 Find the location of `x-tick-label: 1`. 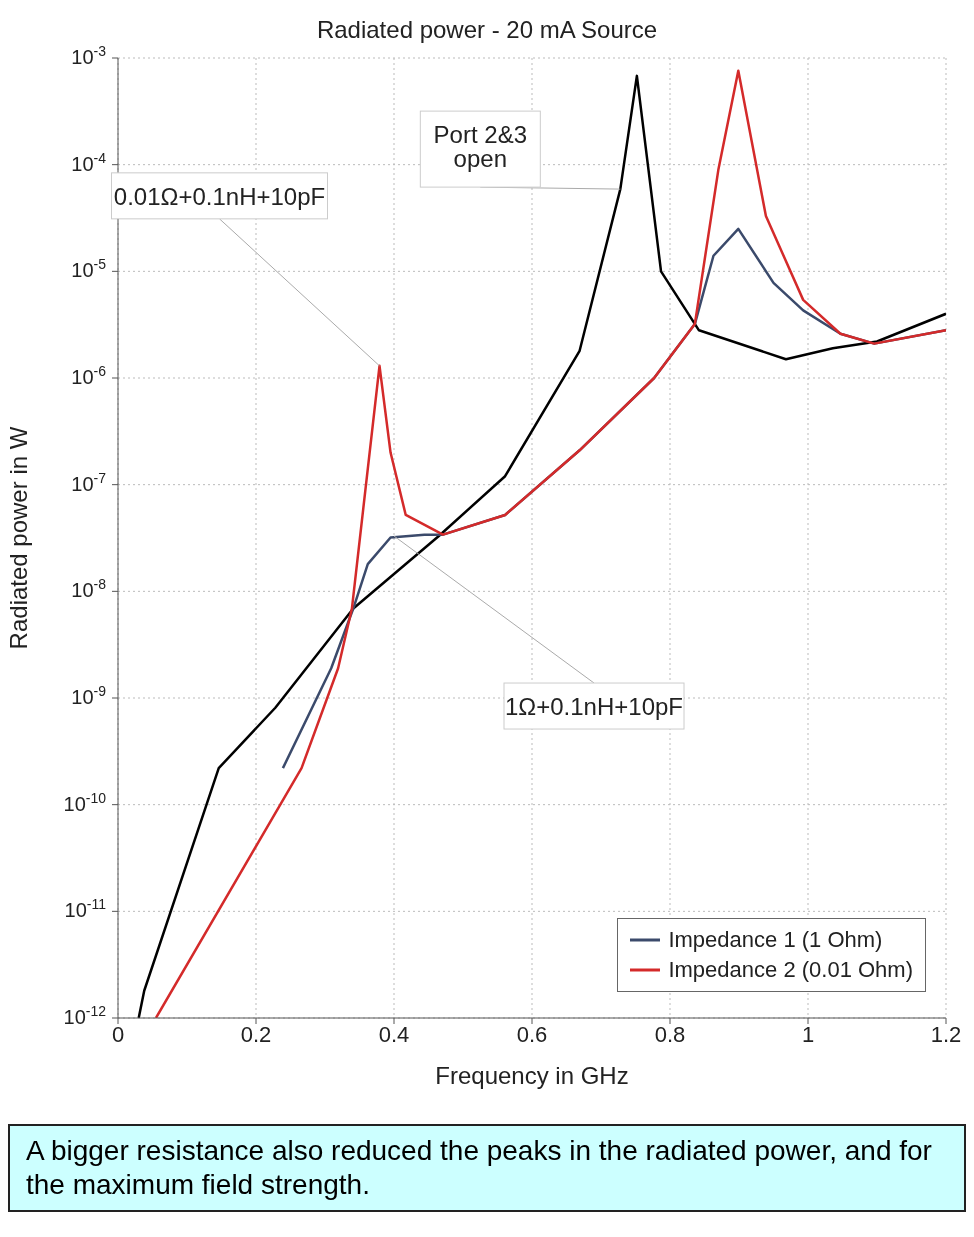

x-tick-label: 1 is located at coordinates (808, 1034).